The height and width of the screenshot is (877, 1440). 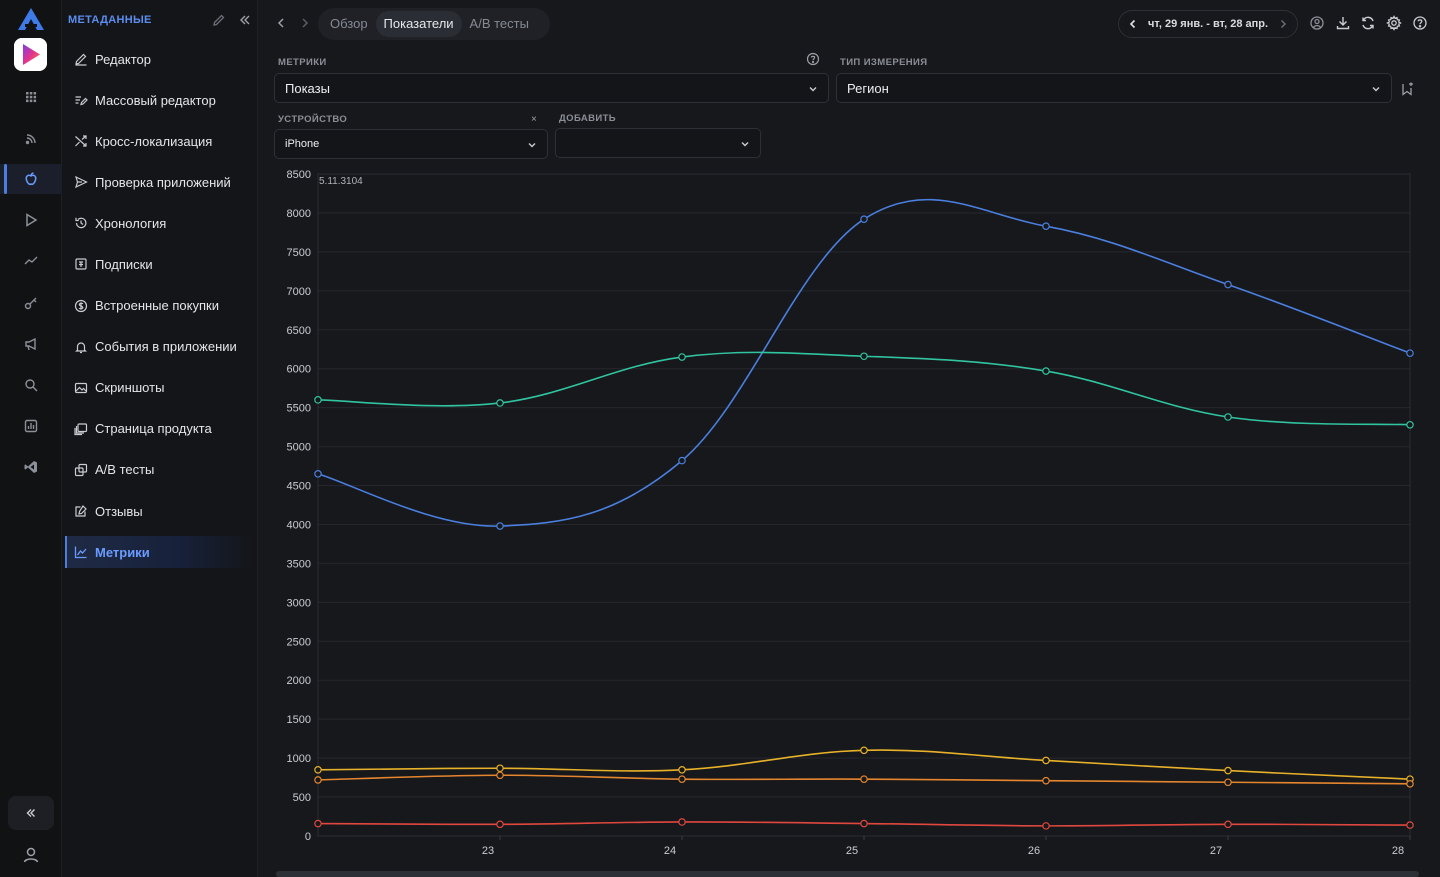 What do you see at coordinates (81, 59) in the screenshot?
I see `pencil-icon` at bounding box center [81, 59].